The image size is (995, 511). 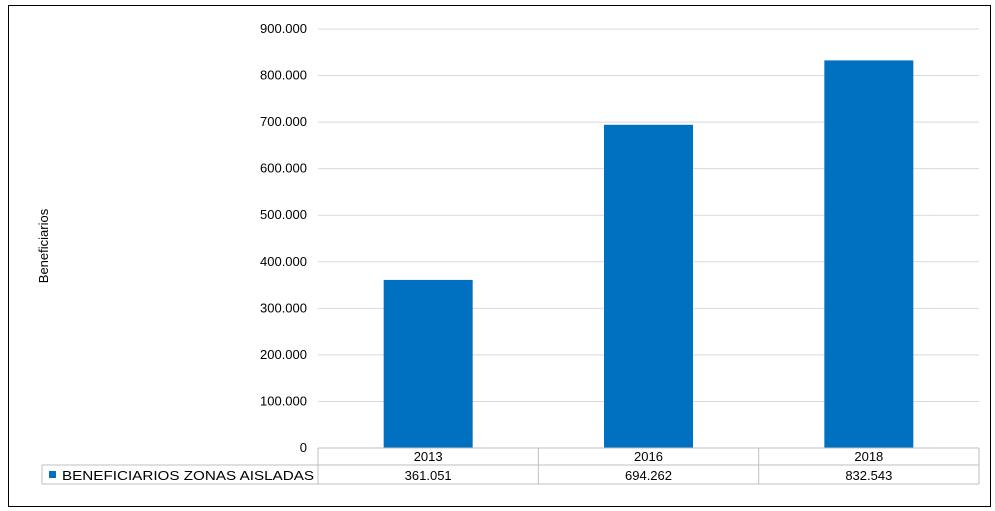 What do you see at coordinates (428, 363) in the screenshot?
I see `bar-2013` at bounding box center [428, 363].